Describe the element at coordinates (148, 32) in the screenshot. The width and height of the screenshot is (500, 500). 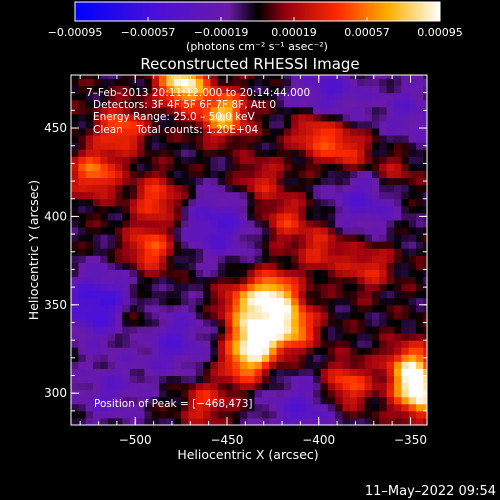
I see `colorbar-tick-label: −0.00057` at that location.